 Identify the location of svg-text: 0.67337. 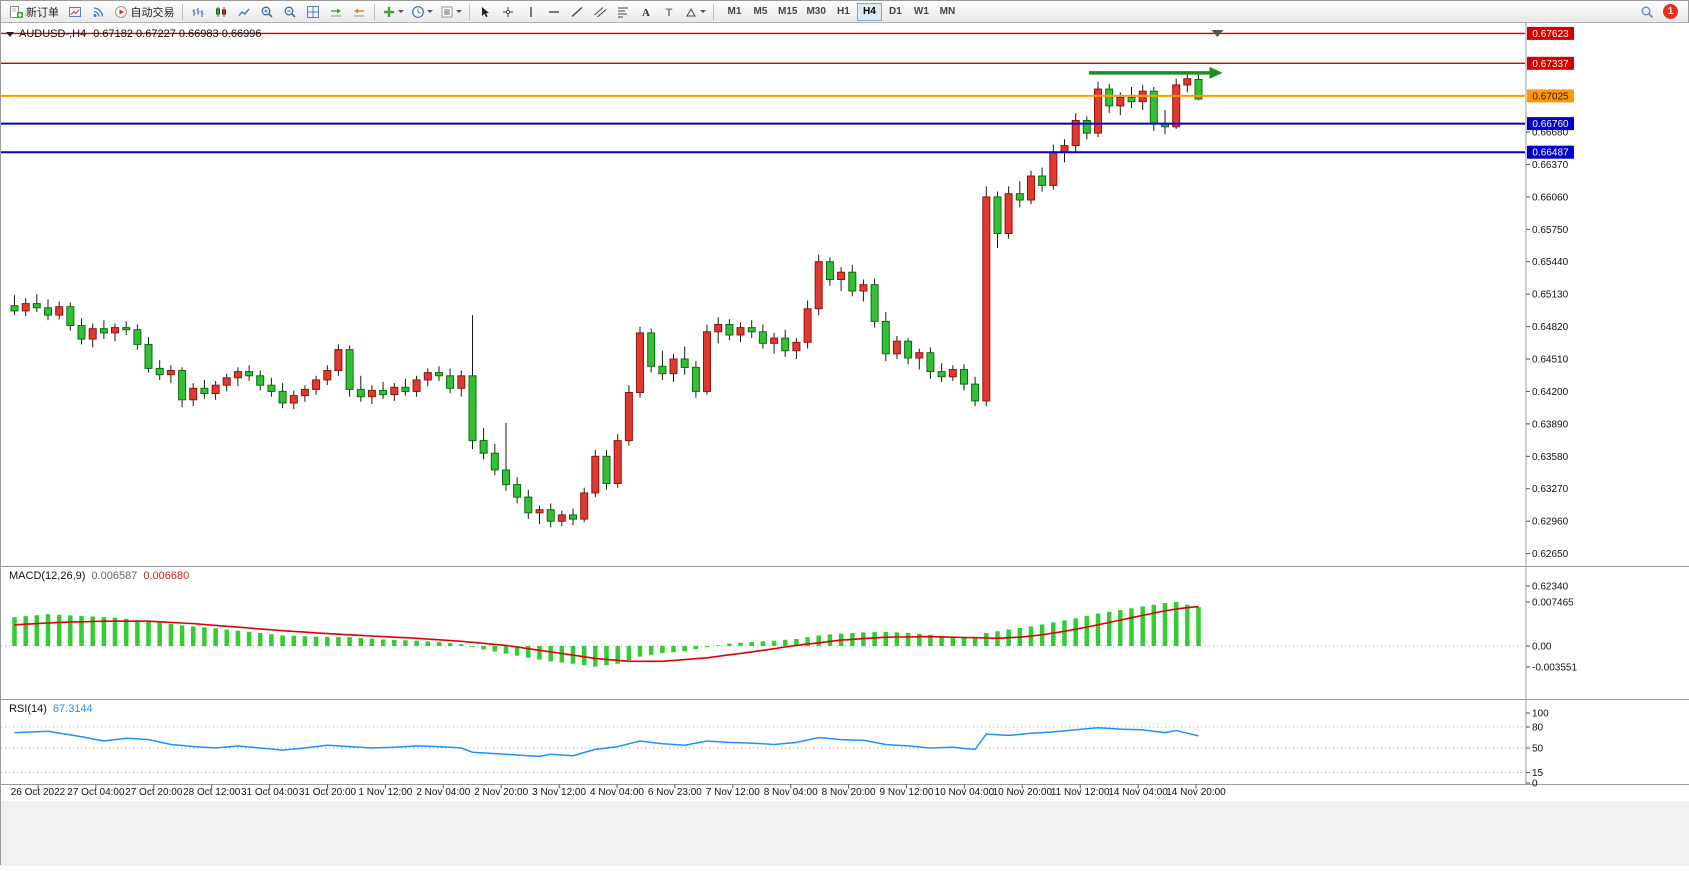
(1550, 64).